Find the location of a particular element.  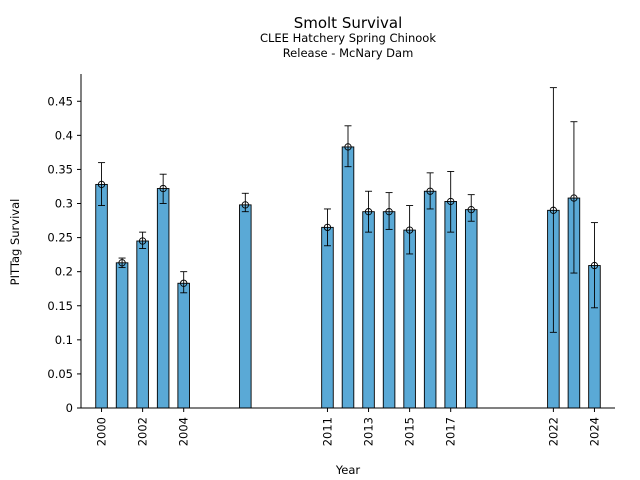

point-marker-2011 is located at coordinates (327, 227).